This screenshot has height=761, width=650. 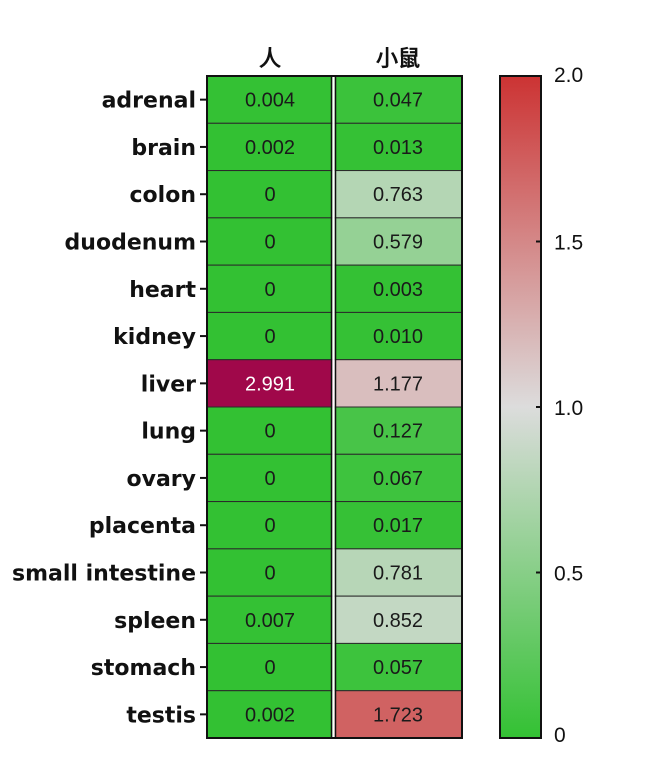 What do you see at coordinates (168, 432) in the screenshot?
I see `row-label: lung` at bounding box center [168, 432].